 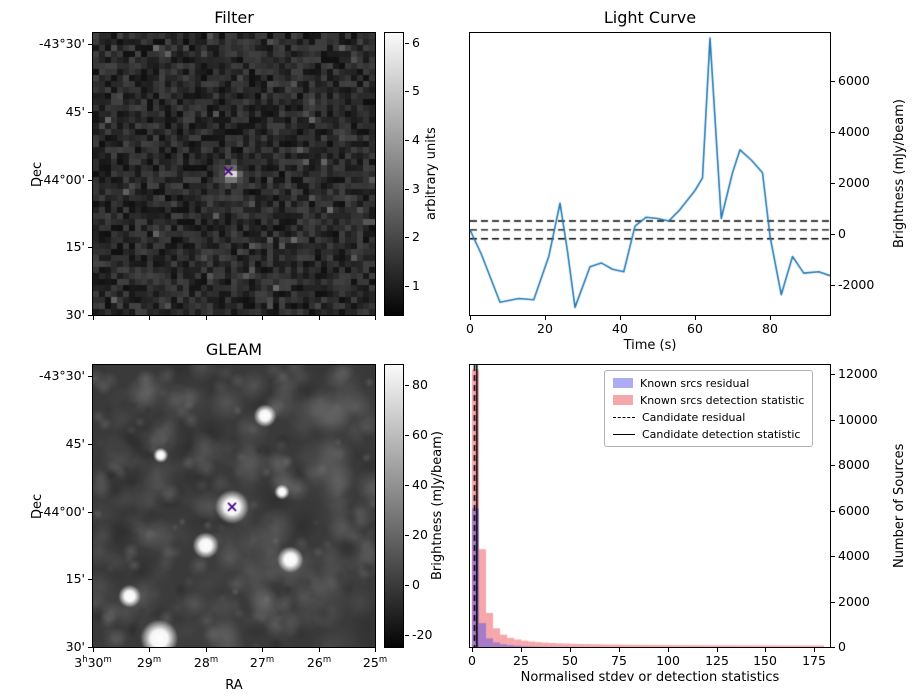 What do you see at coordinates (234, 174) in the screenshot?
I see `filter-image` at bounding box center [234, 174].